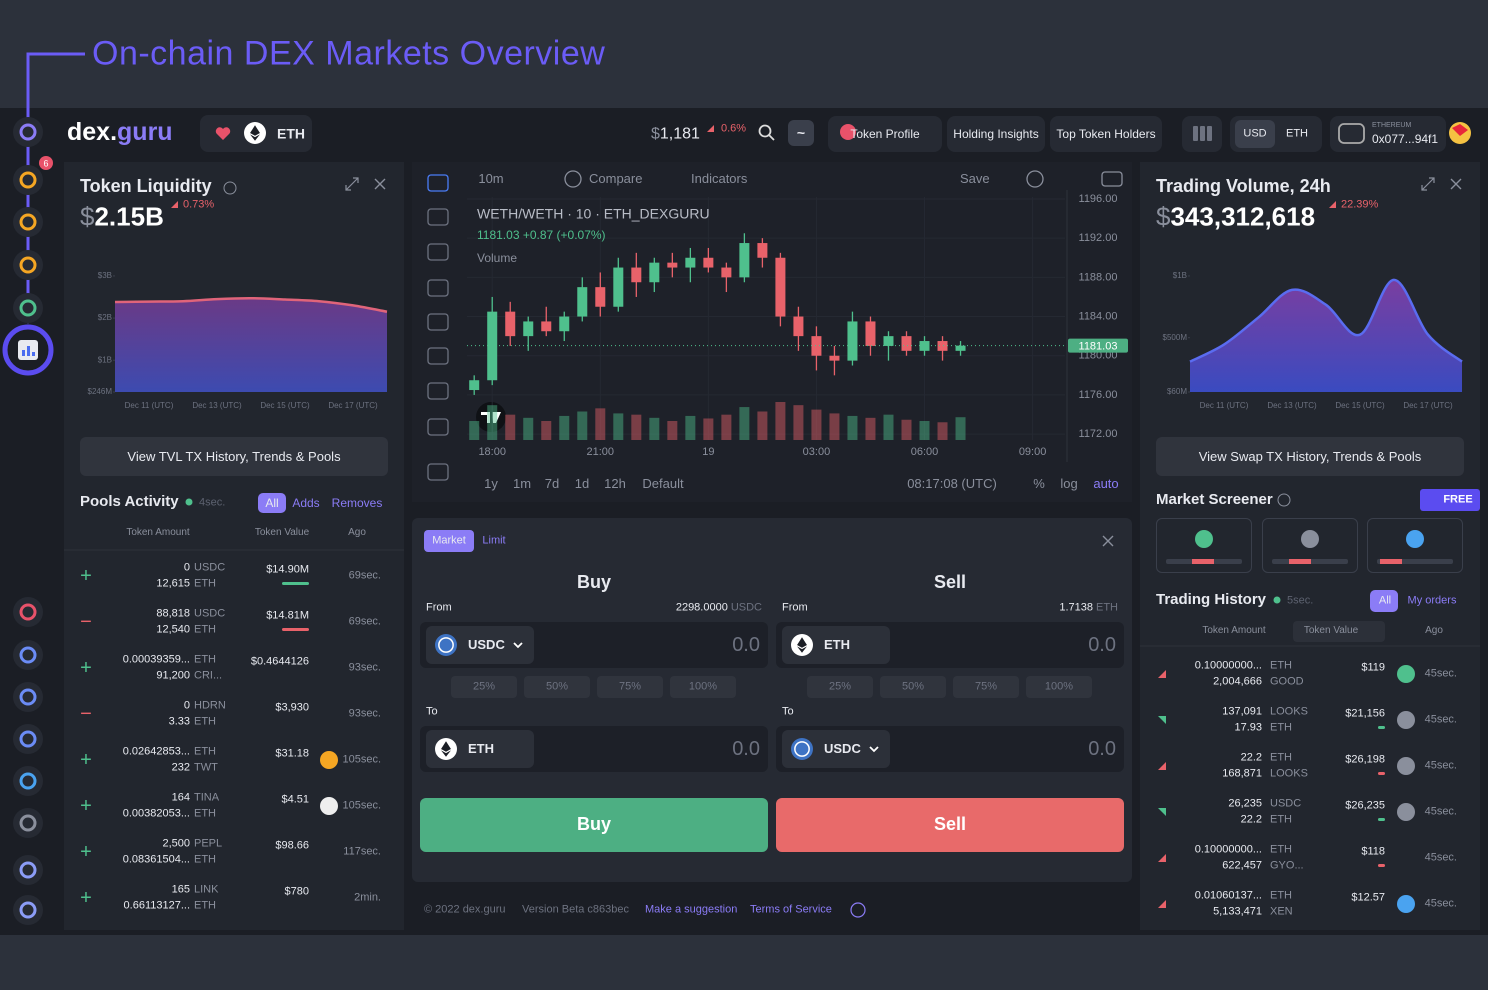 The width and height of the screenshot is (1488, 990). I want to click on pools-tab: Adds, so click(306, 502).